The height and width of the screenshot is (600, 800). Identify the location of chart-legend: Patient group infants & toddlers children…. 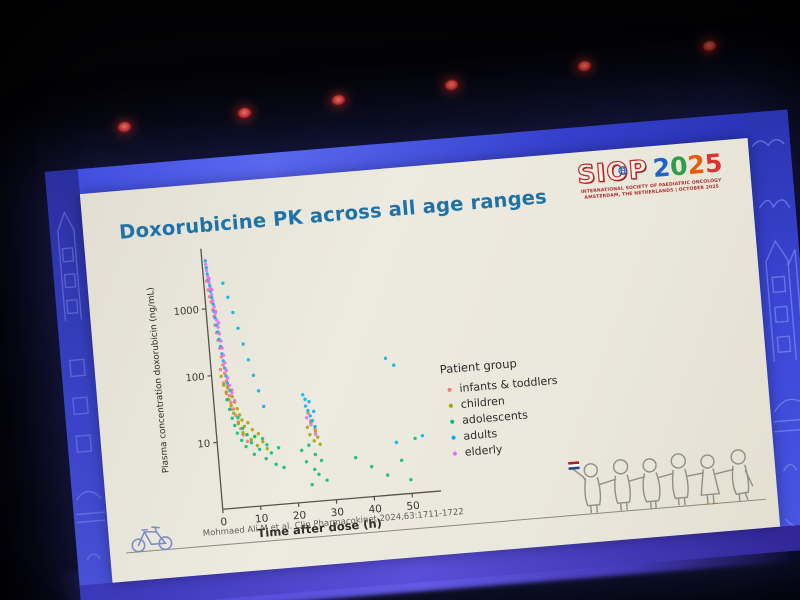
(528, 405).